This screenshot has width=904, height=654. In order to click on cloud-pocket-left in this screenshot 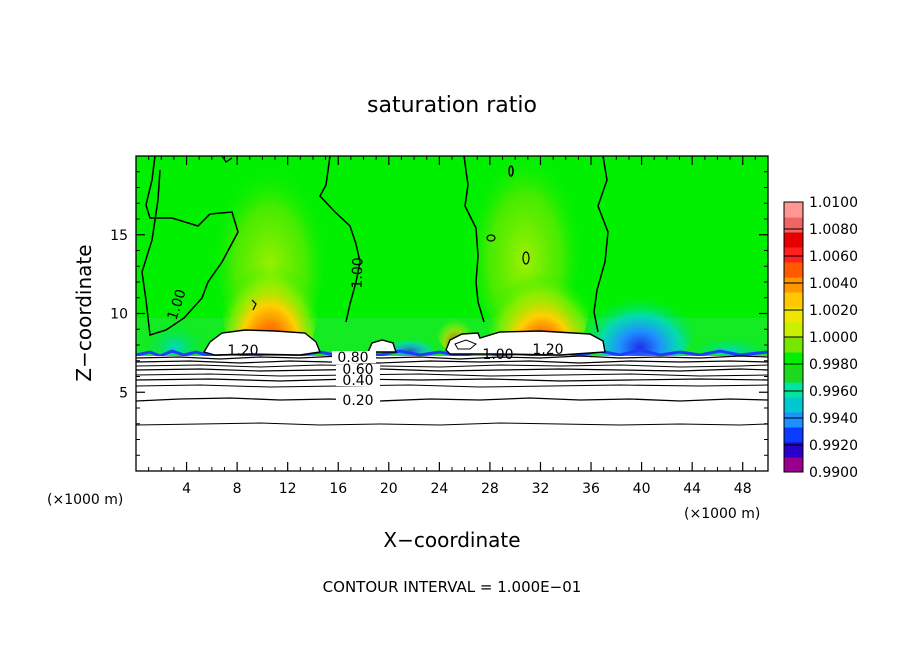, I will do `click(261, 342)`.